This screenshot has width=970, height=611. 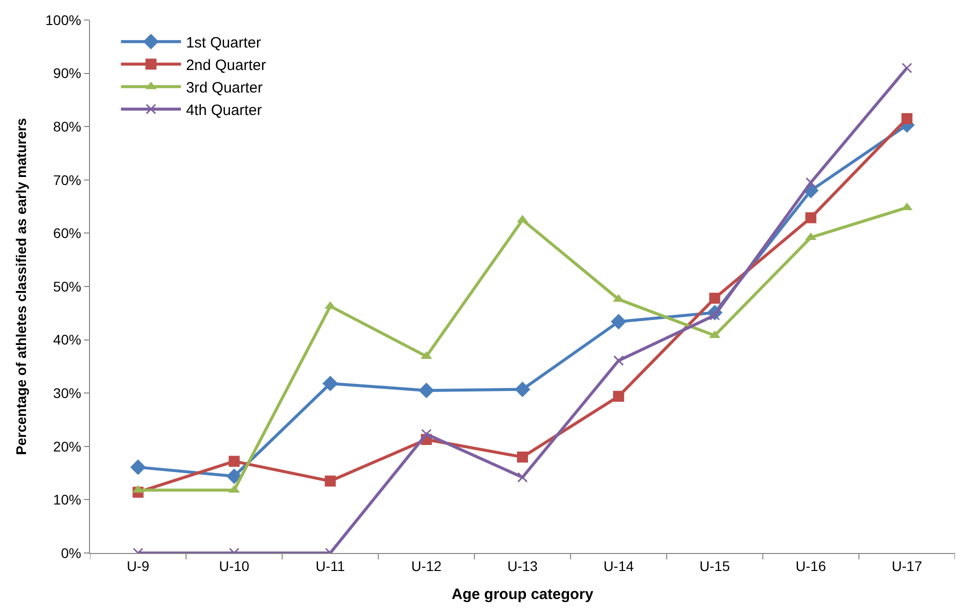 What do you see at coordinates (71, 552) in the screenshot?
I see `y-tick-label: 0%` at bounding box center [71, 552].